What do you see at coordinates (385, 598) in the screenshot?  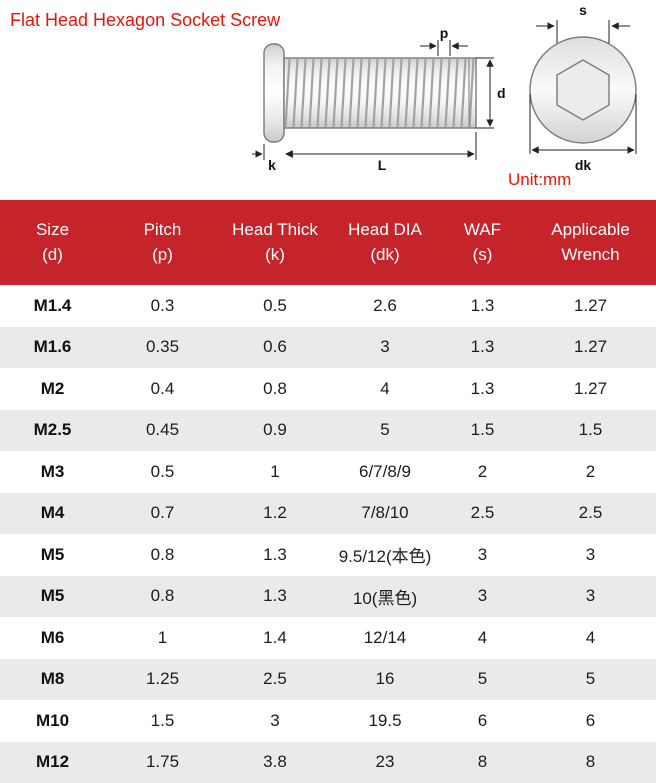 I see `spec-cell: 10(黑色)` at bounding box center [385, 598].